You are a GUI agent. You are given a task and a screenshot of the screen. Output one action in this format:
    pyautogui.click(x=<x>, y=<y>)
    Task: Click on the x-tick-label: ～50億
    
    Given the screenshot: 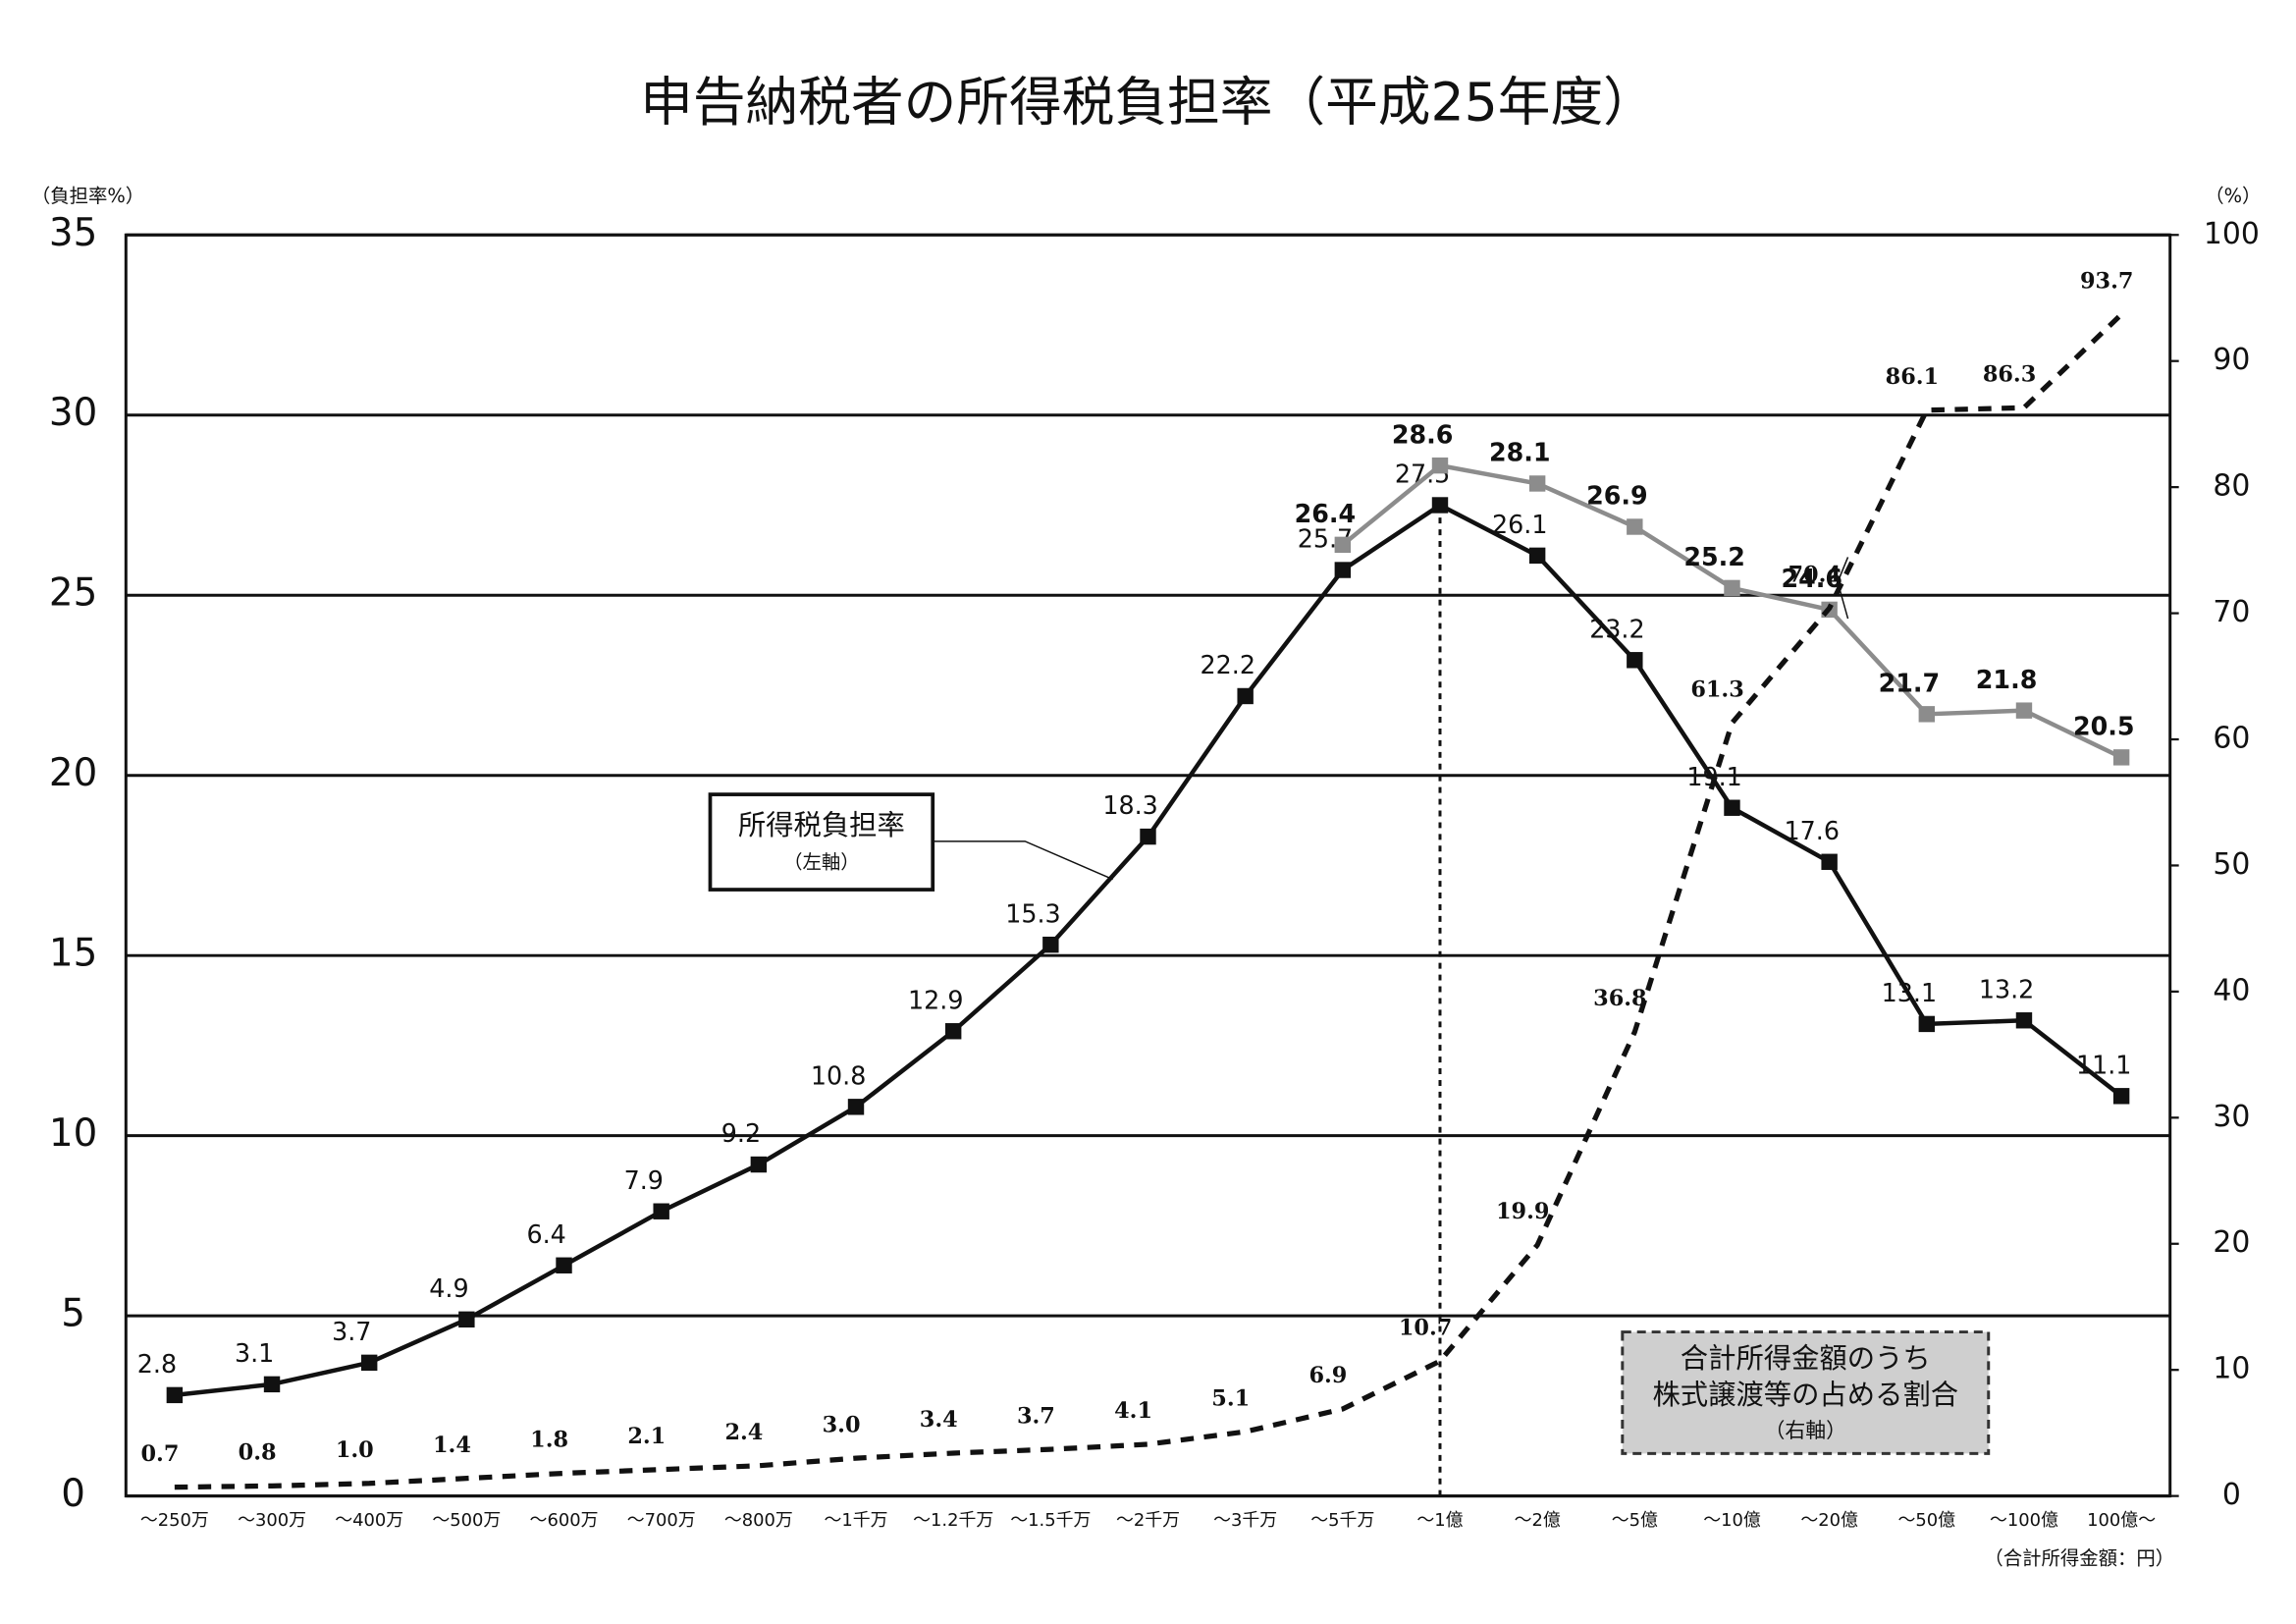 What is the action you would take?
    pyautogui.click(x=1927, y=1520)
    